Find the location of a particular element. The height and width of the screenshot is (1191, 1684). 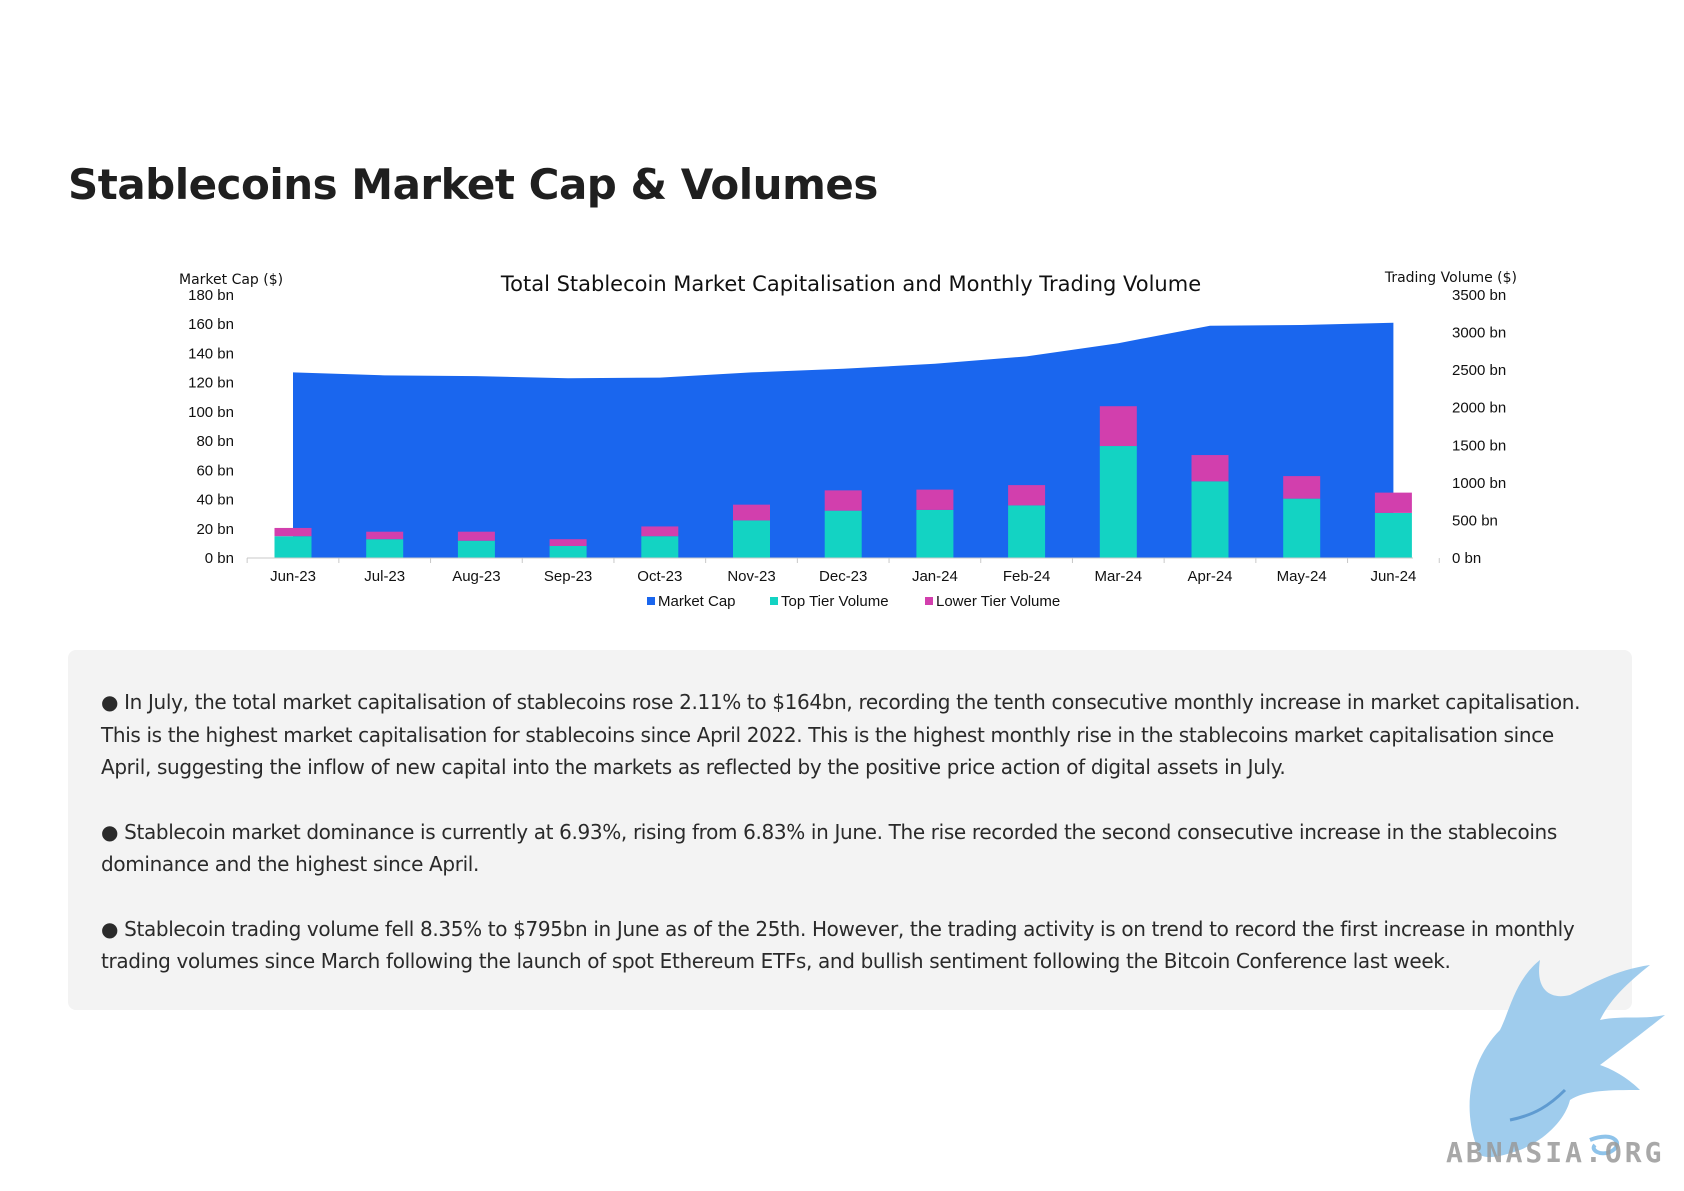

left-axis-tick-label: 20 bn is located at coordinates (215, 529).